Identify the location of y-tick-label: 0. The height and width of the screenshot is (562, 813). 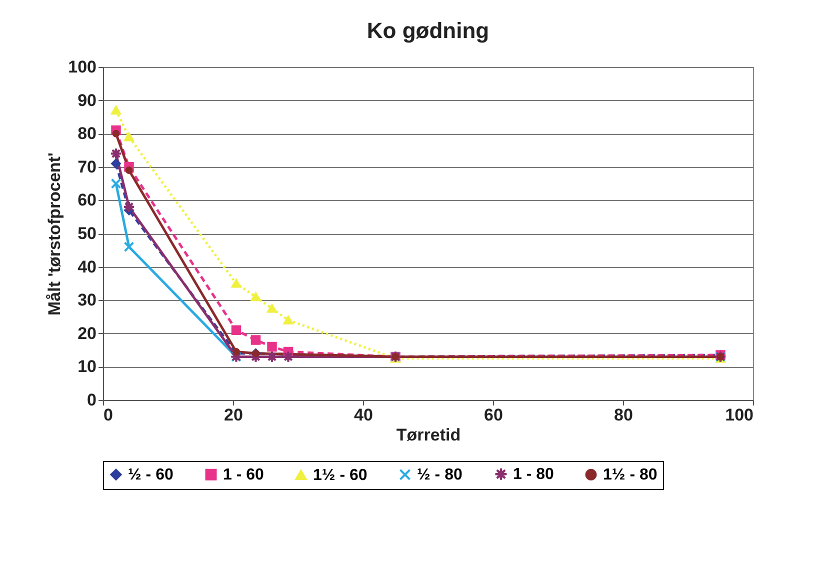
(91, 400).